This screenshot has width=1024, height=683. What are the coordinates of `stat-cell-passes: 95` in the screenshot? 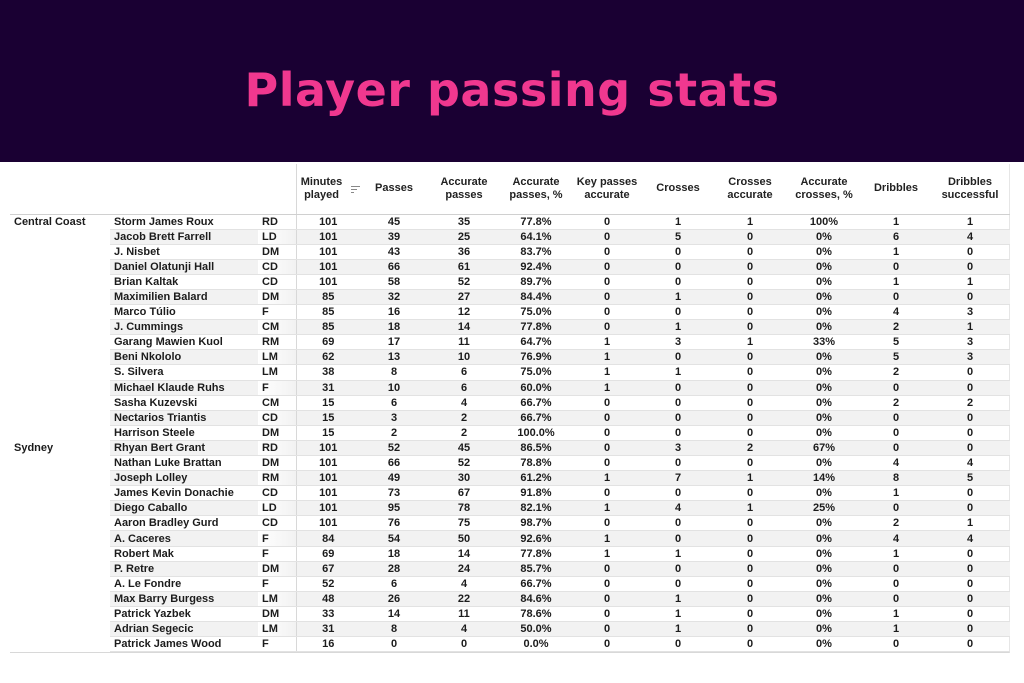 It's located at (394, 508).